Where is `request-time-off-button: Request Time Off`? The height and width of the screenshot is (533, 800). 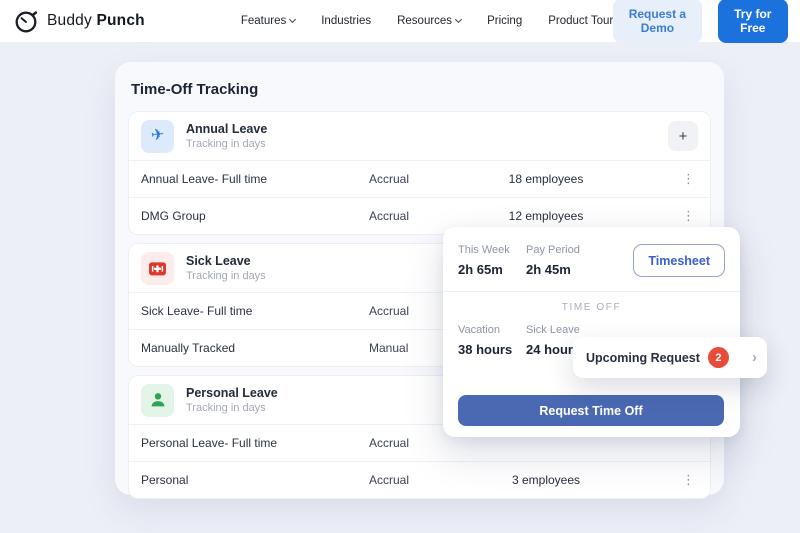
request-time-off-button: Request Time Off is located at coordinates (591, 410).